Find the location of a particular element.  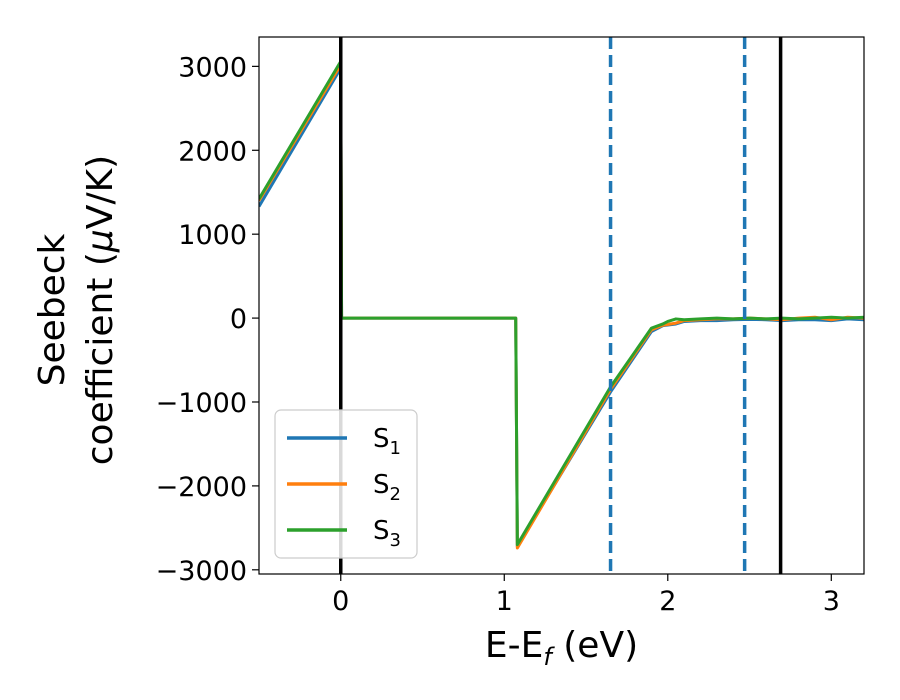

y-tick-label: 2000 is located at coordinates (212, 151).